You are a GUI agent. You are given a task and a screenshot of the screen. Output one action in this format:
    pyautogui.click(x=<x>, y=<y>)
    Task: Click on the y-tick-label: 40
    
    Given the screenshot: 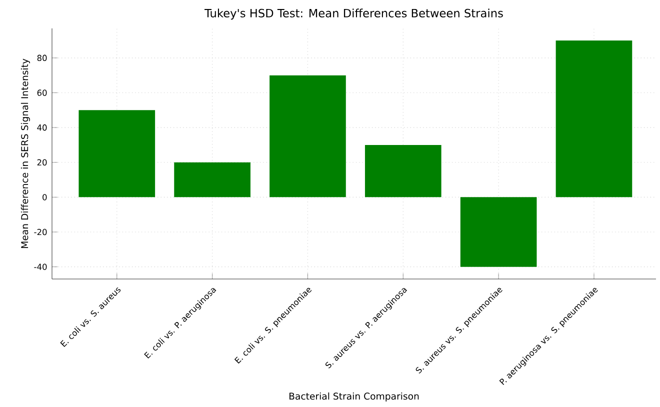 What is the action you would take?
    pyautogui.click(x=42, y=127)
    